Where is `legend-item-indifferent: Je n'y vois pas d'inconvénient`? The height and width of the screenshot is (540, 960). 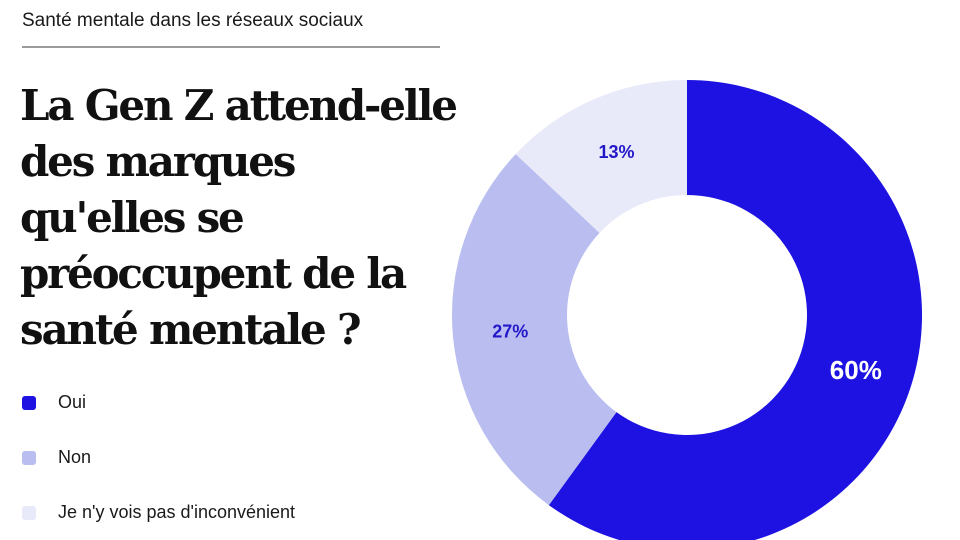
legend-item-indifferent: Je n'y vois pas d'inconvénient is located at coordinates (158, 512).